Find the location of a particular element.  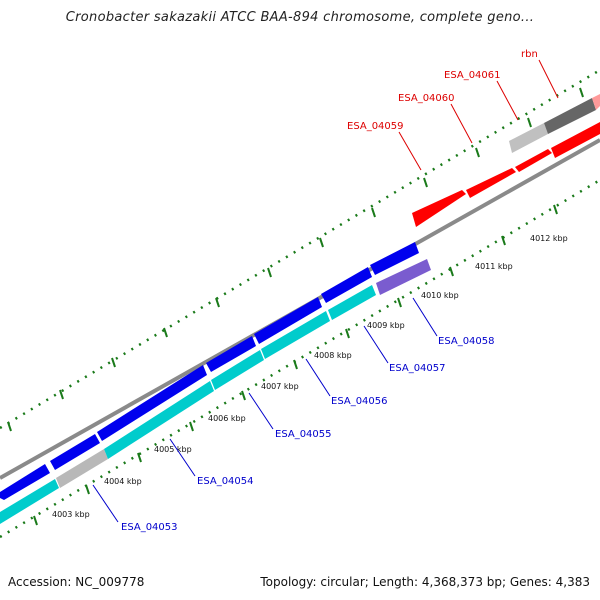

tick-label-4007: 4007 kbp is located at coordinates (280, 386).